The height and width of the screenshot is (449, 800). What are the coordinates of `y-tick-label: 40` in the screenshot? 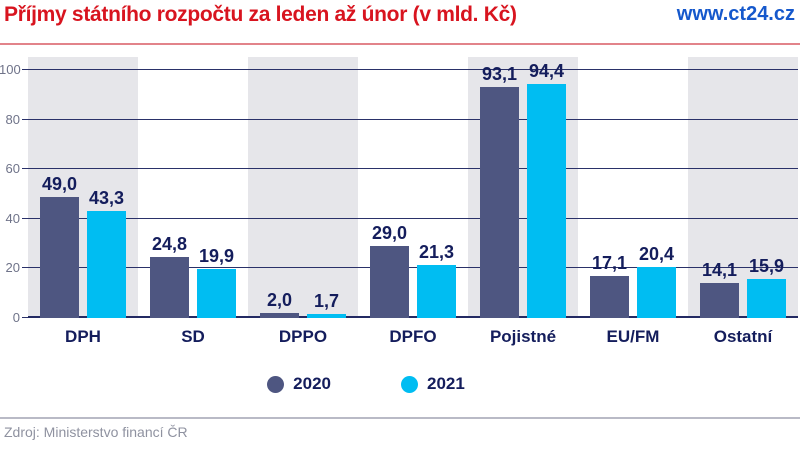 It's located at (12, 218).